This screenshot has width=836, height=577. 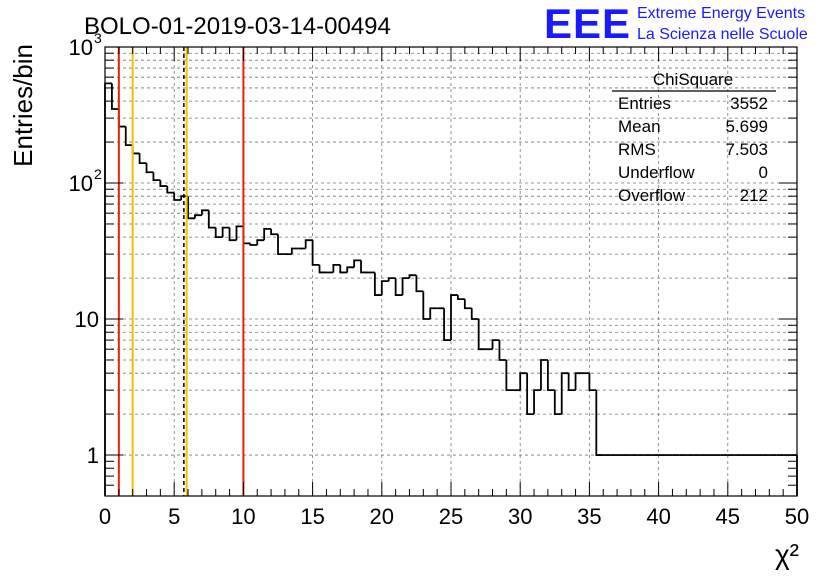 What do you see at coordinates (658, 516) in the screenshot?
I see `x-tick-label: 40` at bounding box center [658, 516].